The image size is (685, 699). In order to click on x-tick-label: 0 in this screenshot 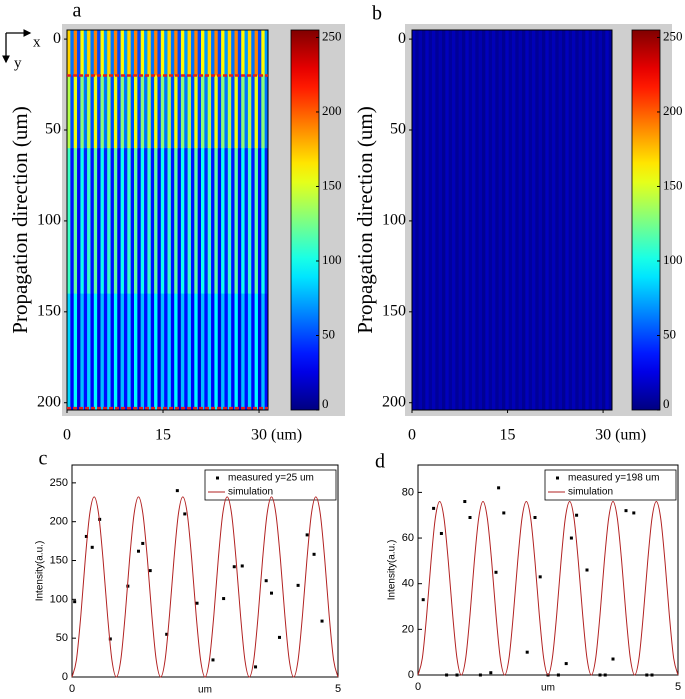, I will do `click(67, 435)`.